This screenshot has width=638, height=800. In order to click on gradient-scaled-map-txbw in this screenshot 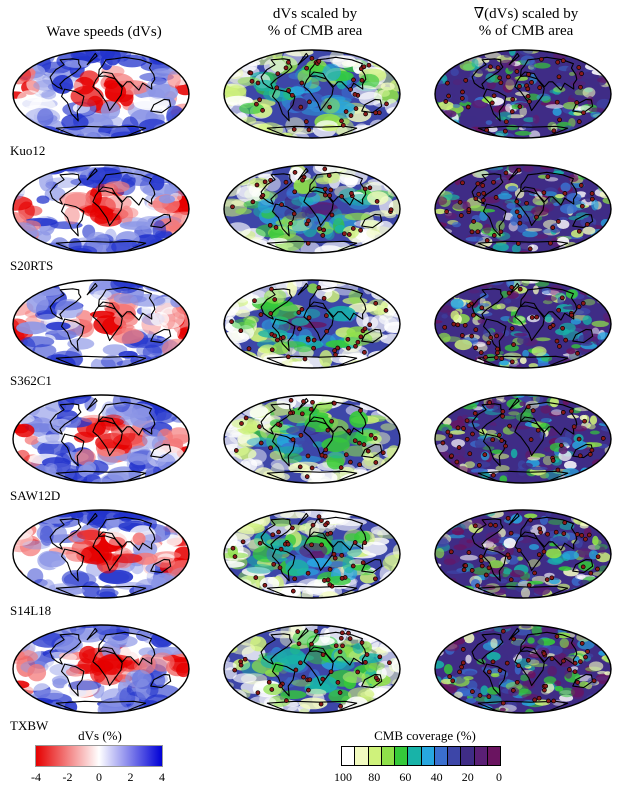, I will do `click(523, 669)`.